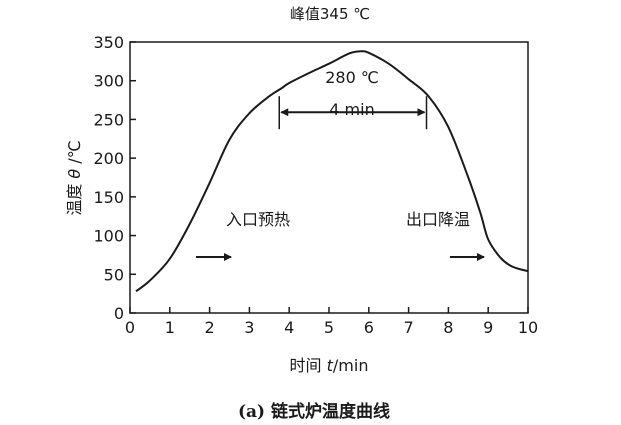 The image size is (621, 425). What do you see at coordinates (289, 327) in the screenshot?
I see `x-tick-label: 4` at bounding box center [289, 327].